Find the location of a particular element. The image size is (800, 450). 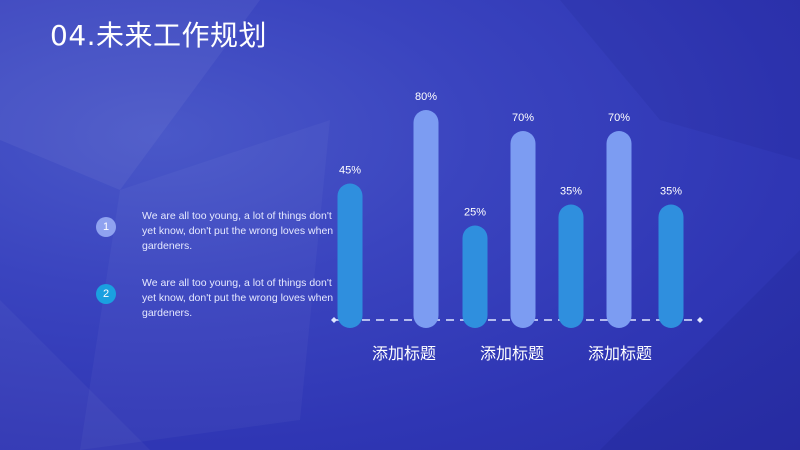

number-badge: 1 is located at coordinates (106, 227).